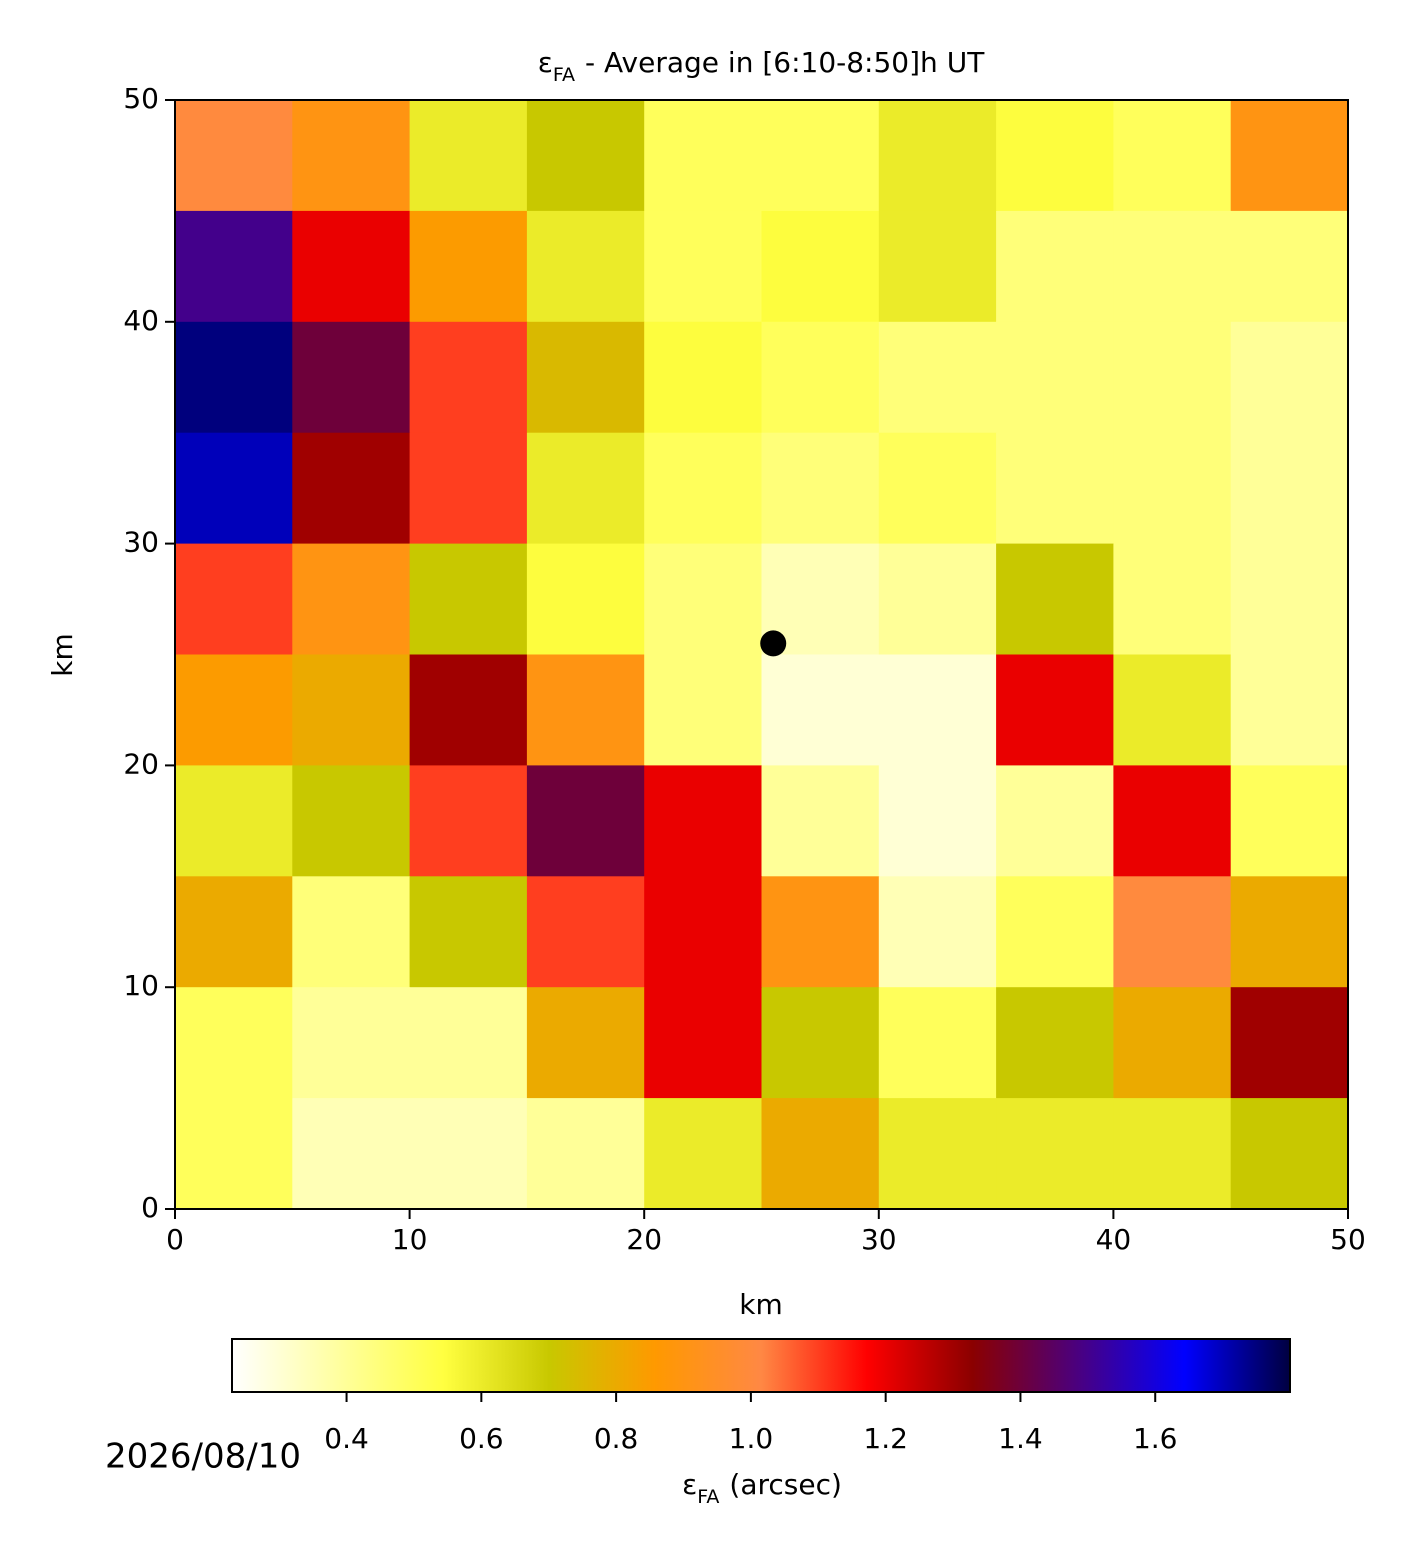  What do you see at coordinates (1114, 1239) in the screenshot?
I see `x-tick-label: 40` at bounding box center [1114, 1239].